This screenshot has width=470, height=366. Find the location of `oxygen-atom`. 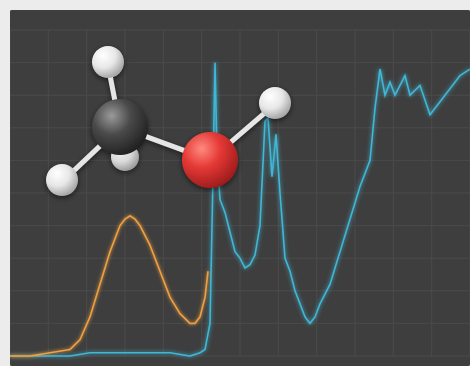

oxygen-atom is located at coordinates (210, 160).